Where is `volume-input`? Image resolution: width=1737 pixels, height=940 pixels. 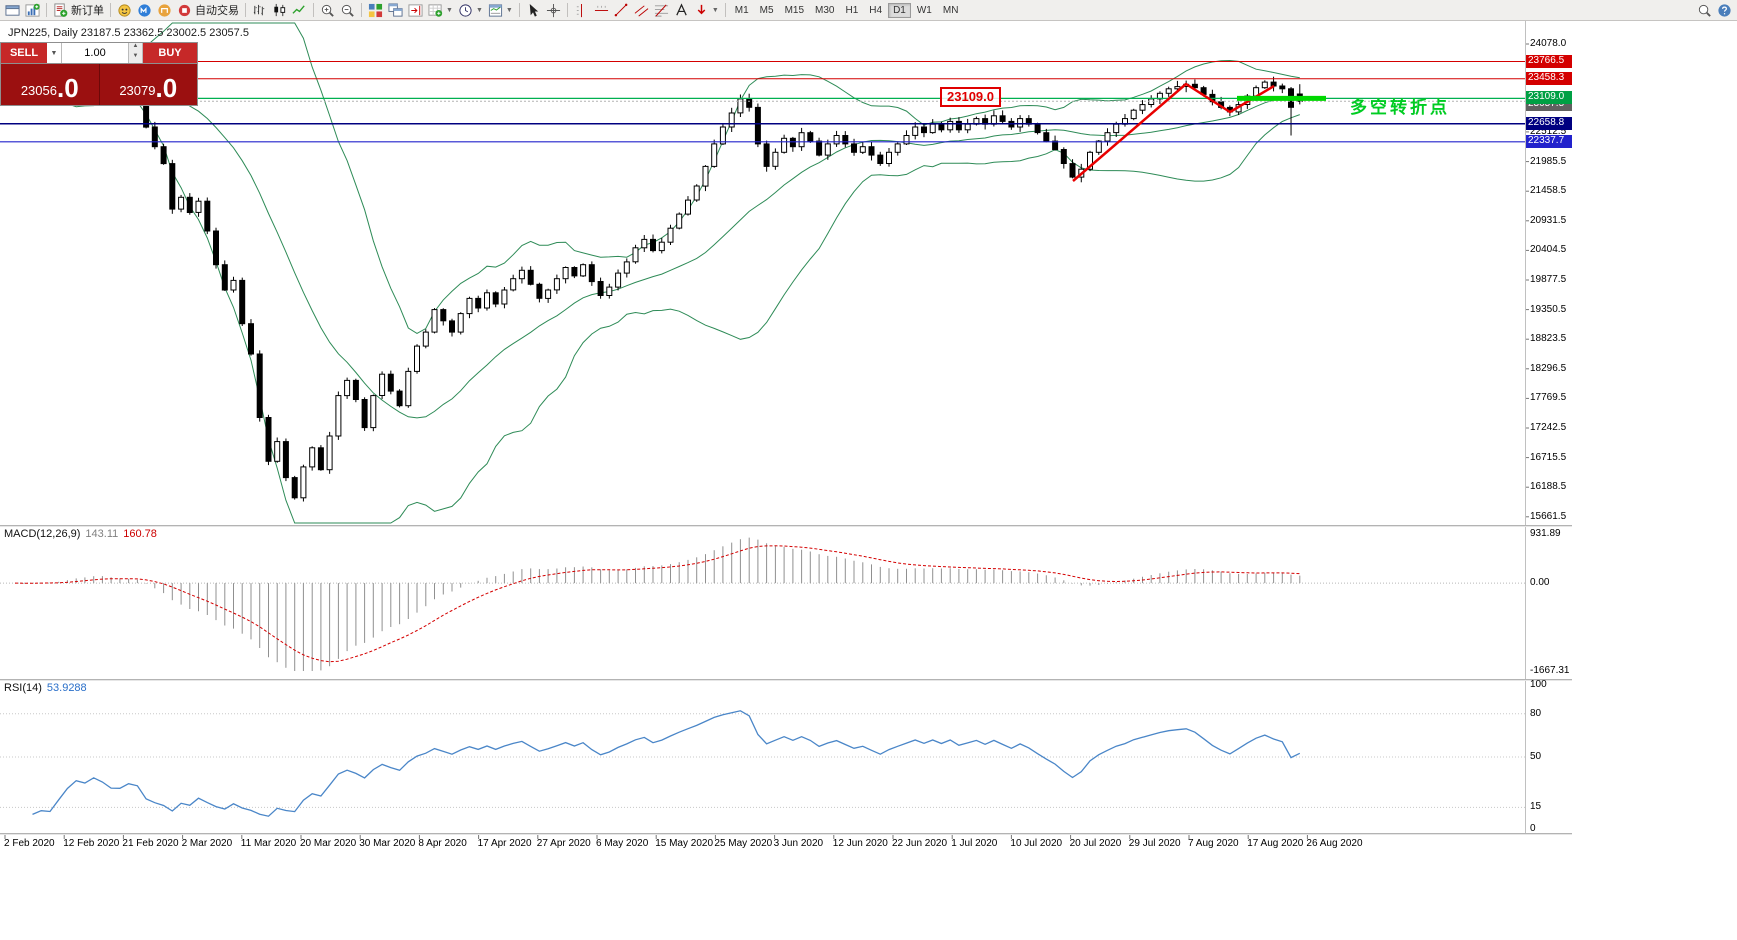
volume-input is located at coordinates (95, 53).